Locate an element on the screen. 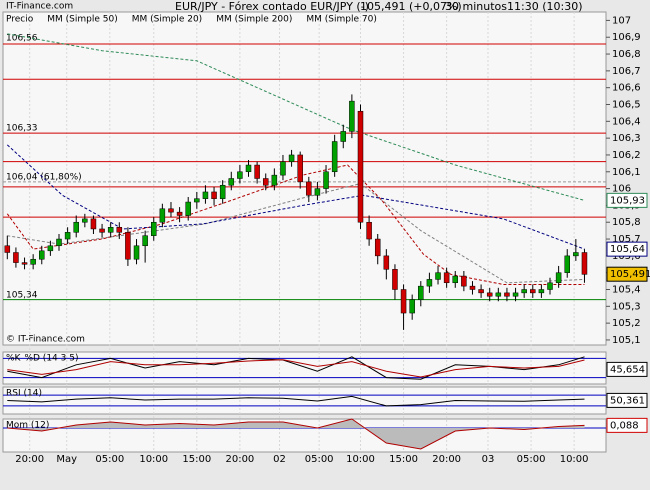  y-tick-label: 106,1 is located at coordinates (626, 172).